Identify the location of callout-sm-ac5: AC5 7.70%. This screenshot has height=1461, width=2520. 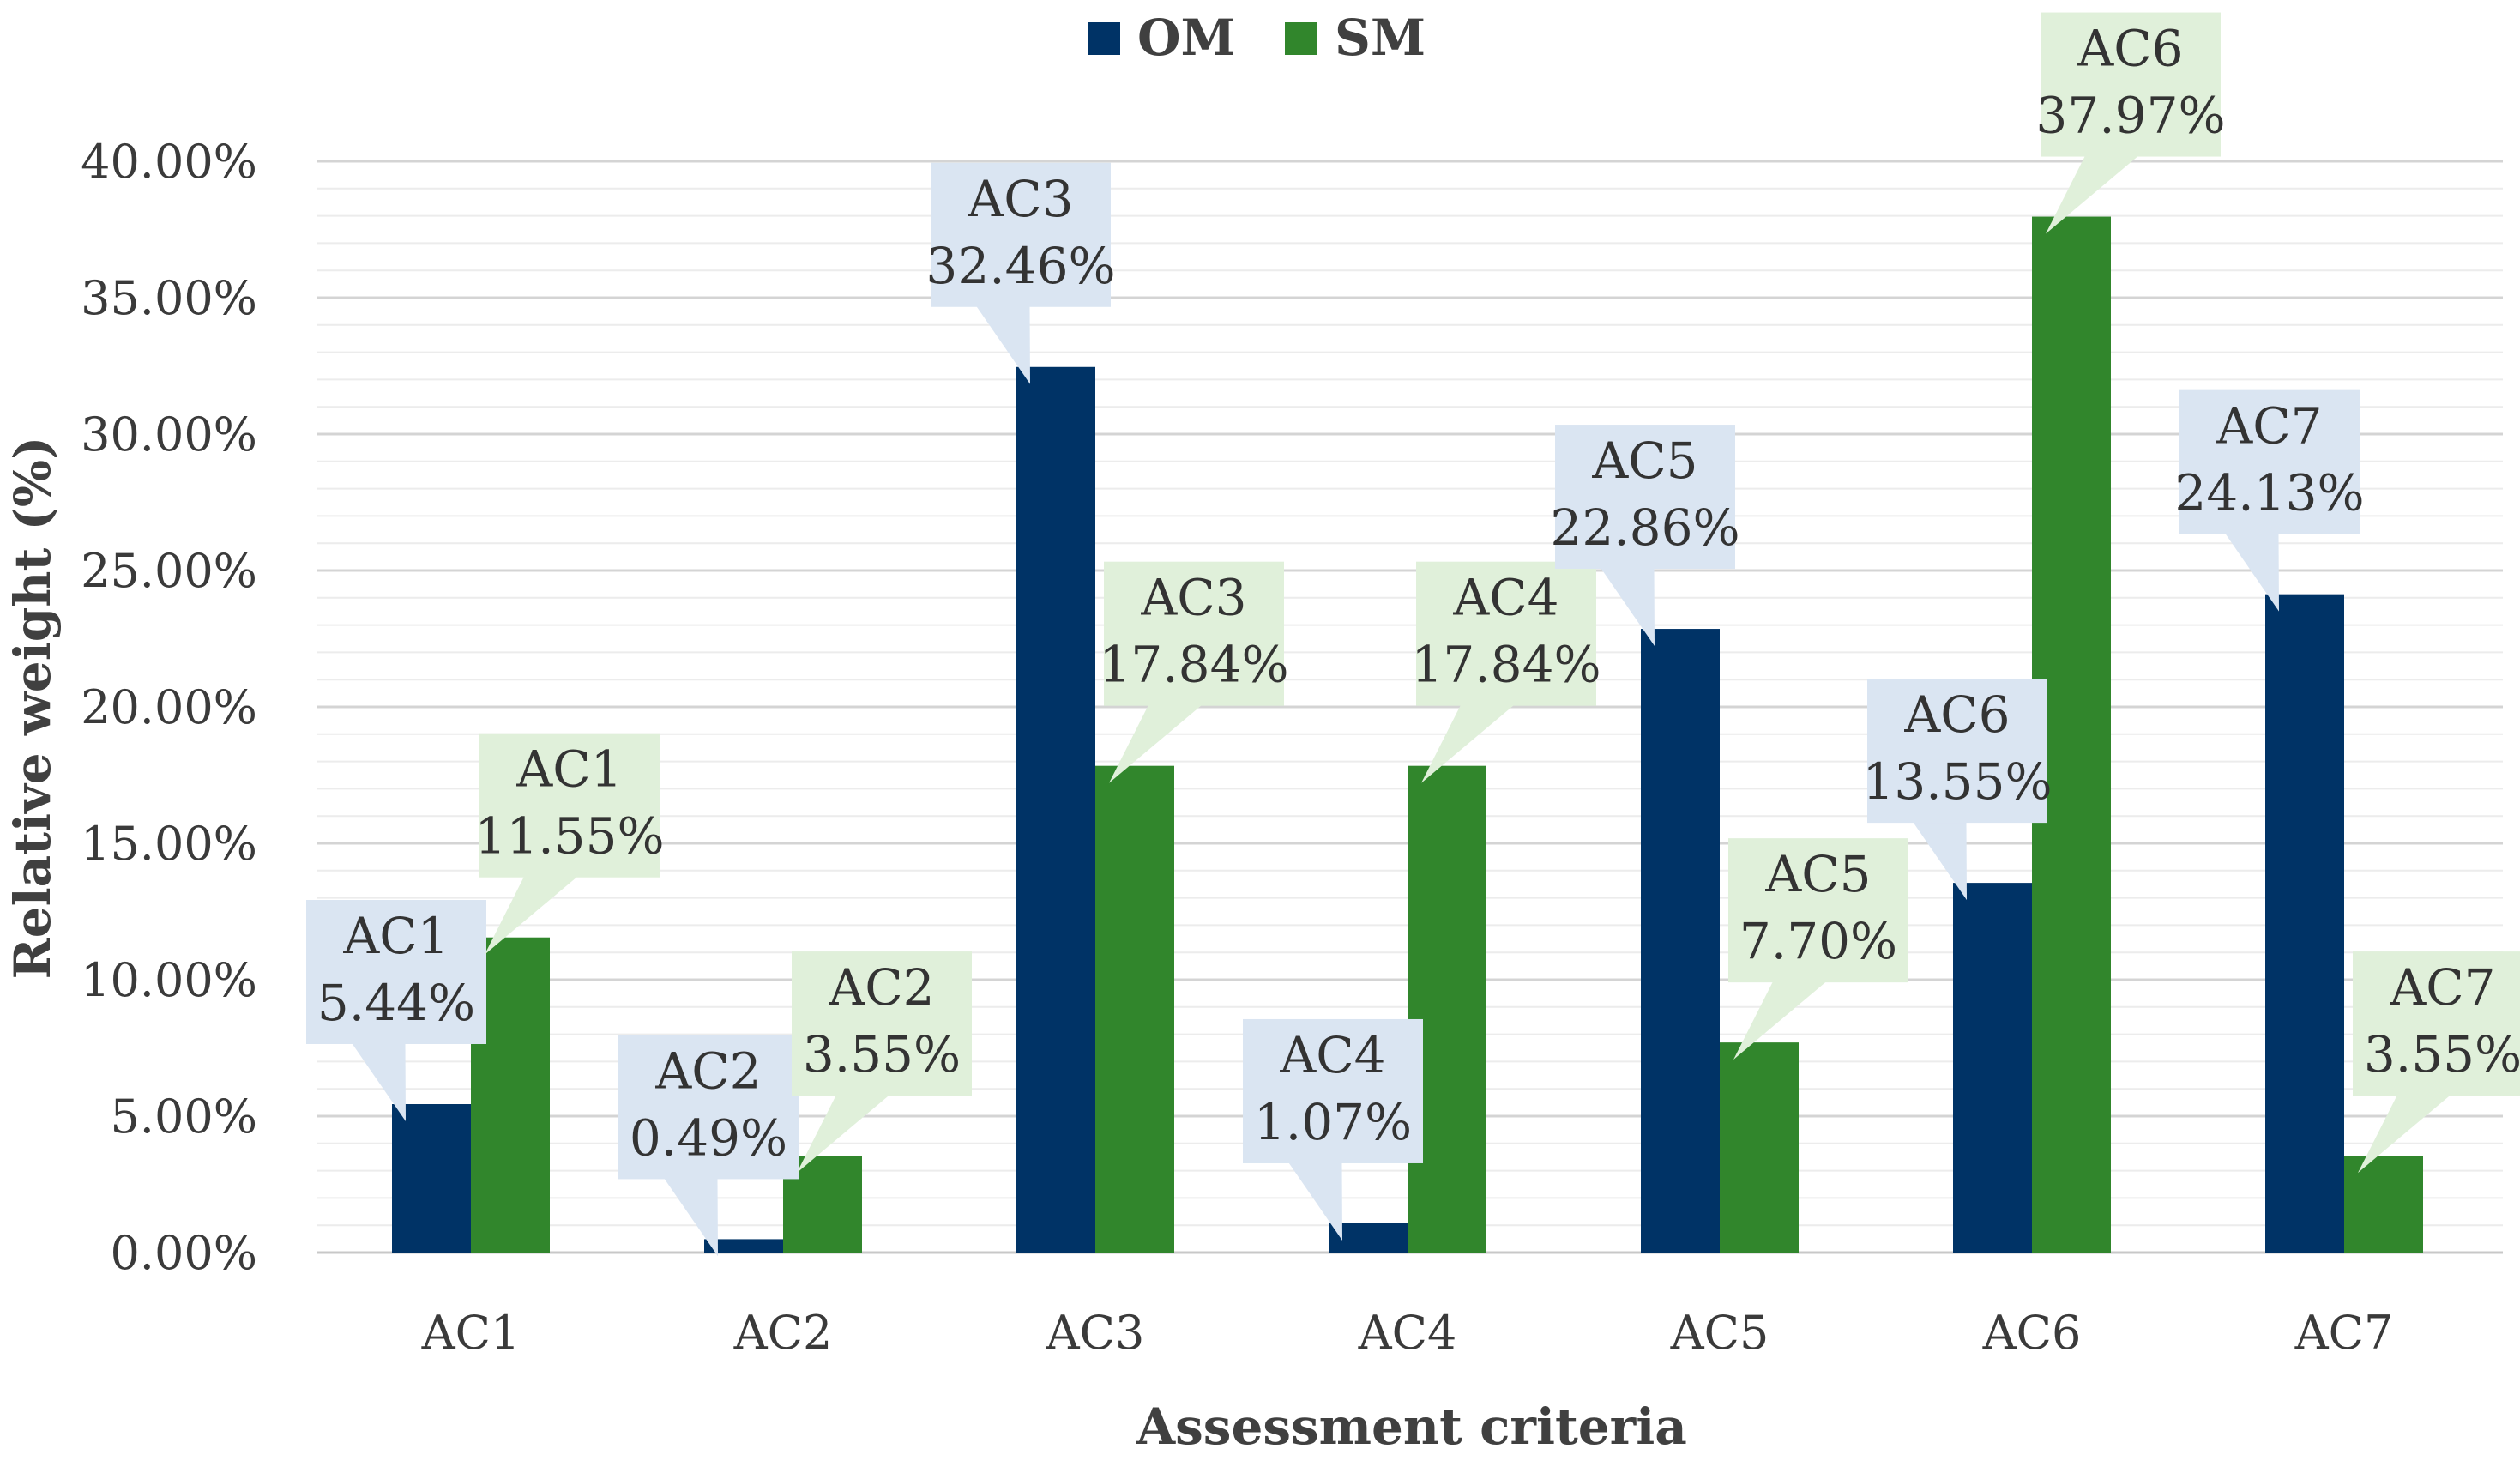
(1818, 949).